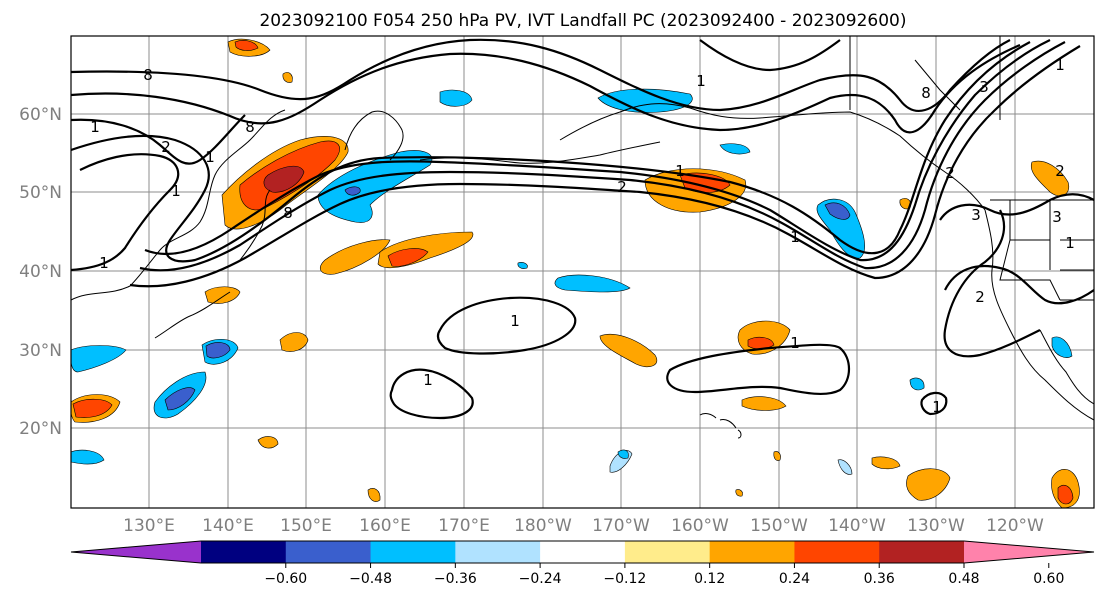 The width and height of the screenshot is (1105, 601). What do you see at coordinates (936, 526) in the screenshot?
I see `lon-tick-label: 130°W` at bounding box center [936, 526].